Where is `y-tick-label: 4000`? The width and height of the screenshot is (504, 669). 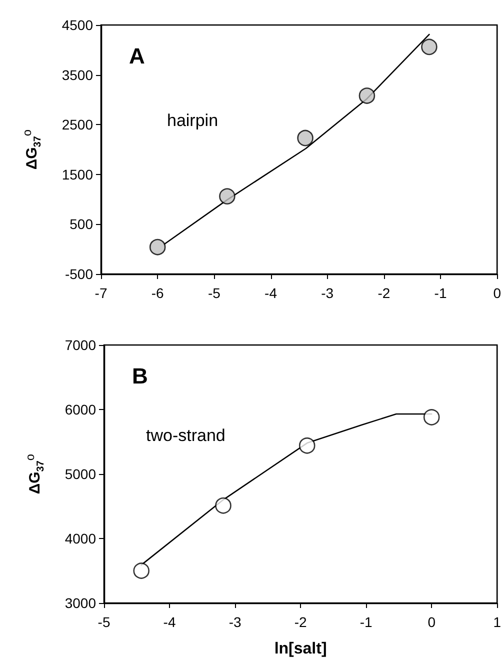 y-tick-label: 4000 is located at coordinates (80, 538).